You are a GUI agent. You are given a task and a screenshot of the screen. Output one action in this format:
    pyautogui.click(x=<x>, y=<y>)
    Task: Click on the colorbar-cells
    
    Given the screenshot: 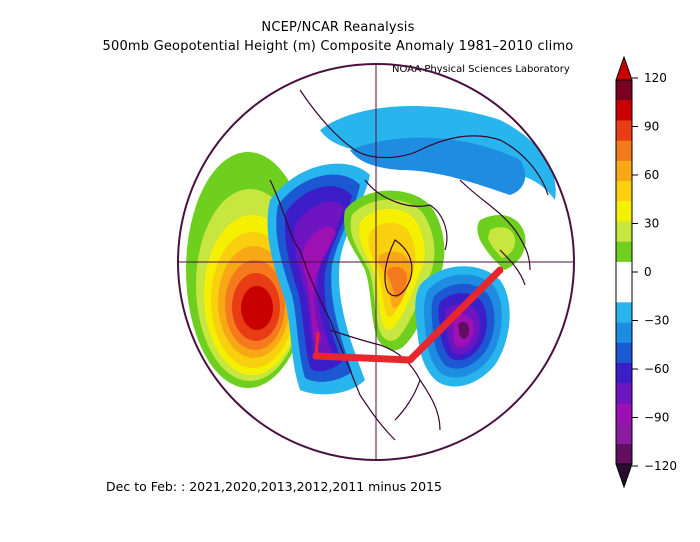 What is the action you would take?
    pyautogui.click(x=624, y=272)
    